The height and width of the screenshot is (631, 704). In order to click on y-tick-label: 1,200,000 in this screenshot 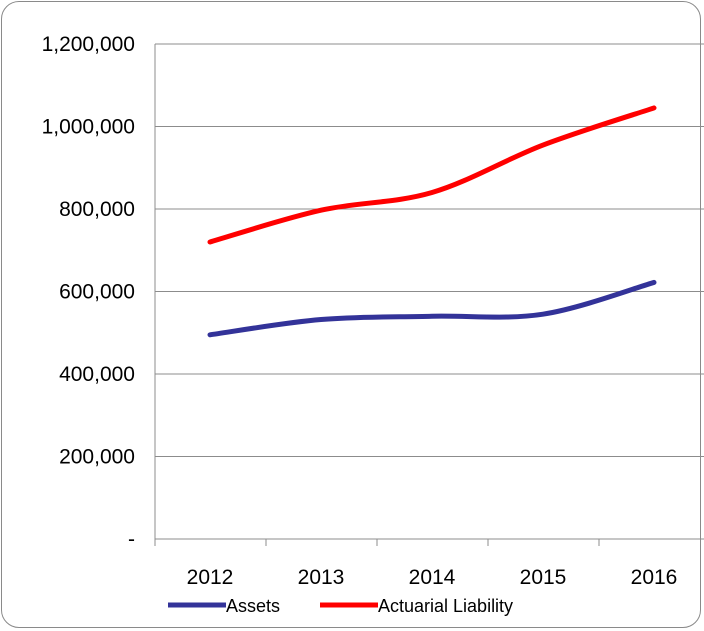, I will do `click(88, 44)`.